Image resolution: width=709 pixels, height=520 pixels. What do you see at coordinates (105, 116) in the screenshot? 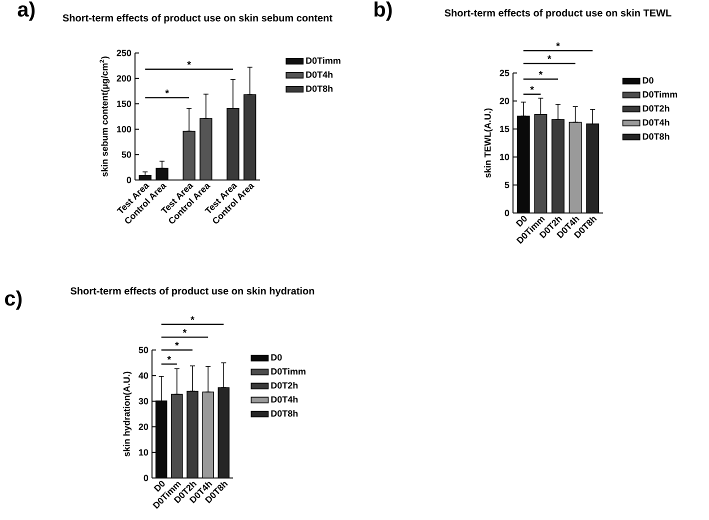
I see `y-axis-title: skin sebum content(μg/cm$^{2}$)` at bounding box center [105, 116].